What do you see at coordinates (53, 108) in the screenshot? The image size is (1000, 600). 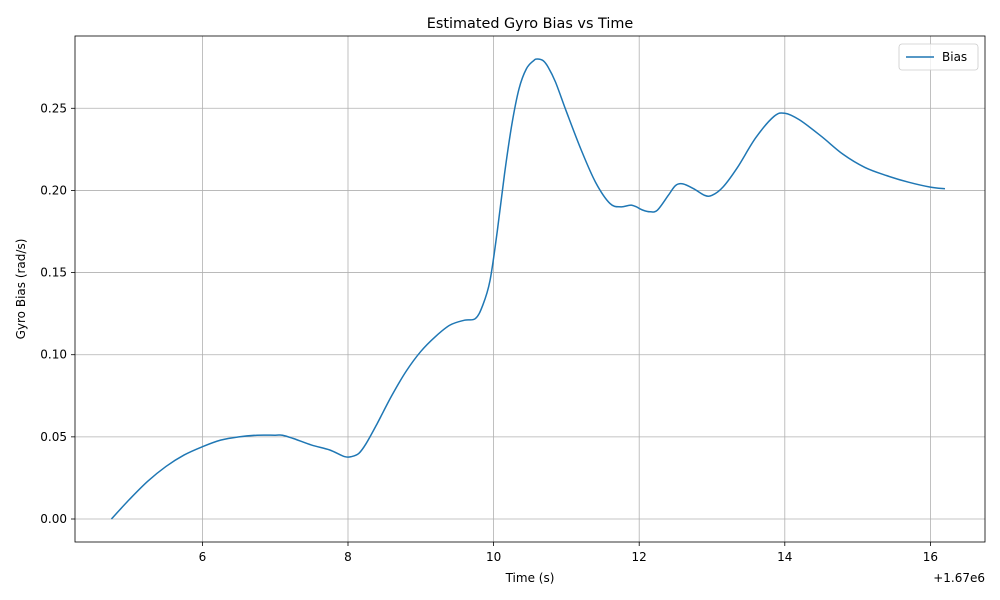 I see `y-tick-label: 0.25` at bounding box center [53, 108].